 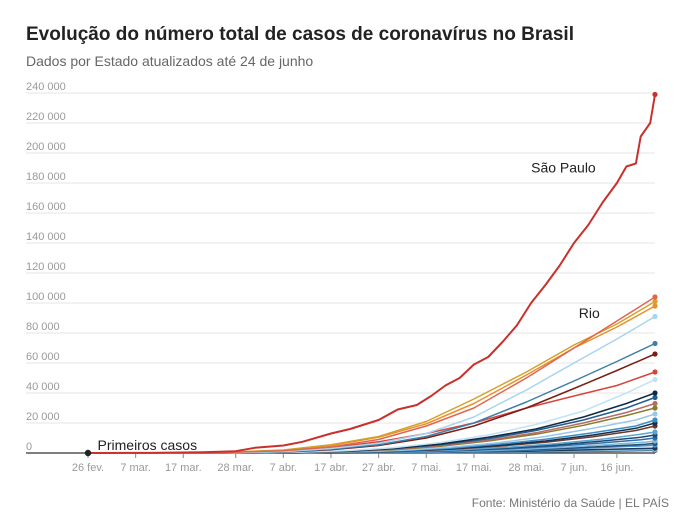 I want to click on x-tick-label: 28 mai., so click(x=526, y=468).